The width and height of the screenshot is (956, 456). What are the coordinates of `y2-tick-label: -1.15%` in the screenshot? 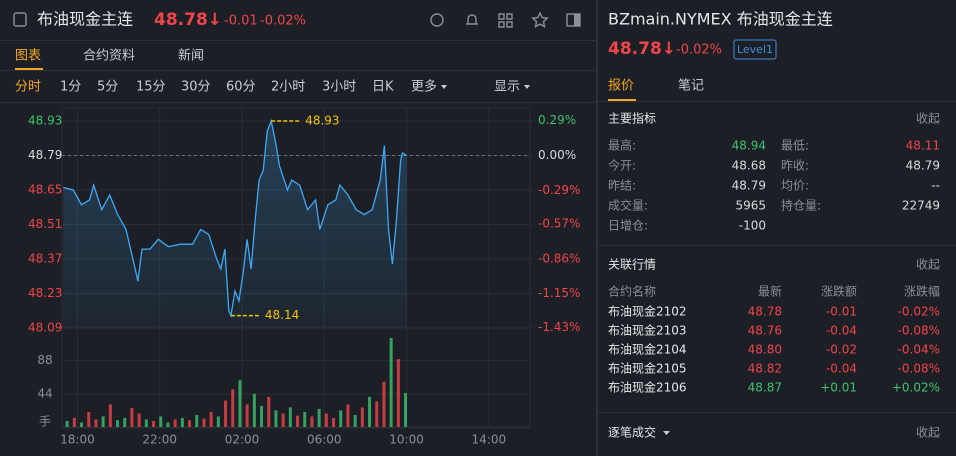 It's located at (559, 293).